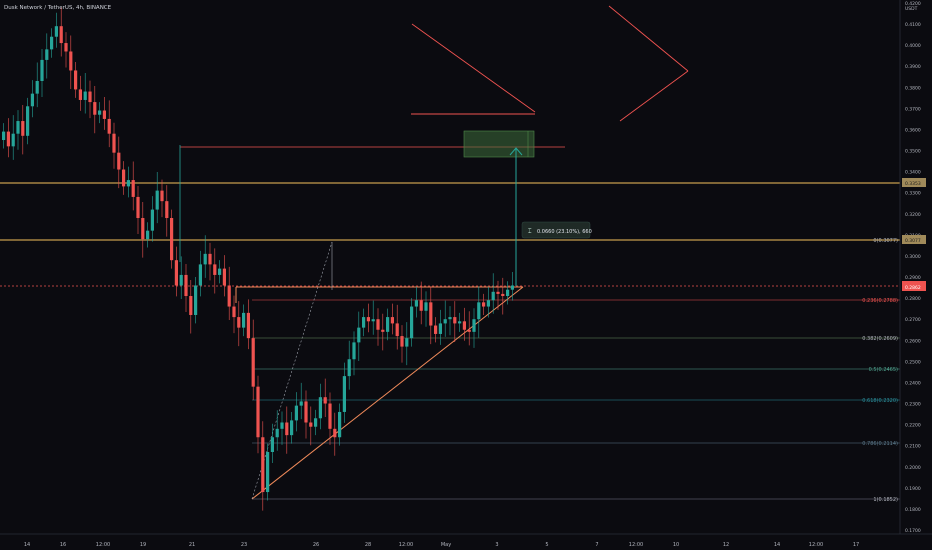 This screenshot has width=932, height=550. Describe the element at coordinates (499, 144) in the screenshot. I see `target-zone-box` at that location.